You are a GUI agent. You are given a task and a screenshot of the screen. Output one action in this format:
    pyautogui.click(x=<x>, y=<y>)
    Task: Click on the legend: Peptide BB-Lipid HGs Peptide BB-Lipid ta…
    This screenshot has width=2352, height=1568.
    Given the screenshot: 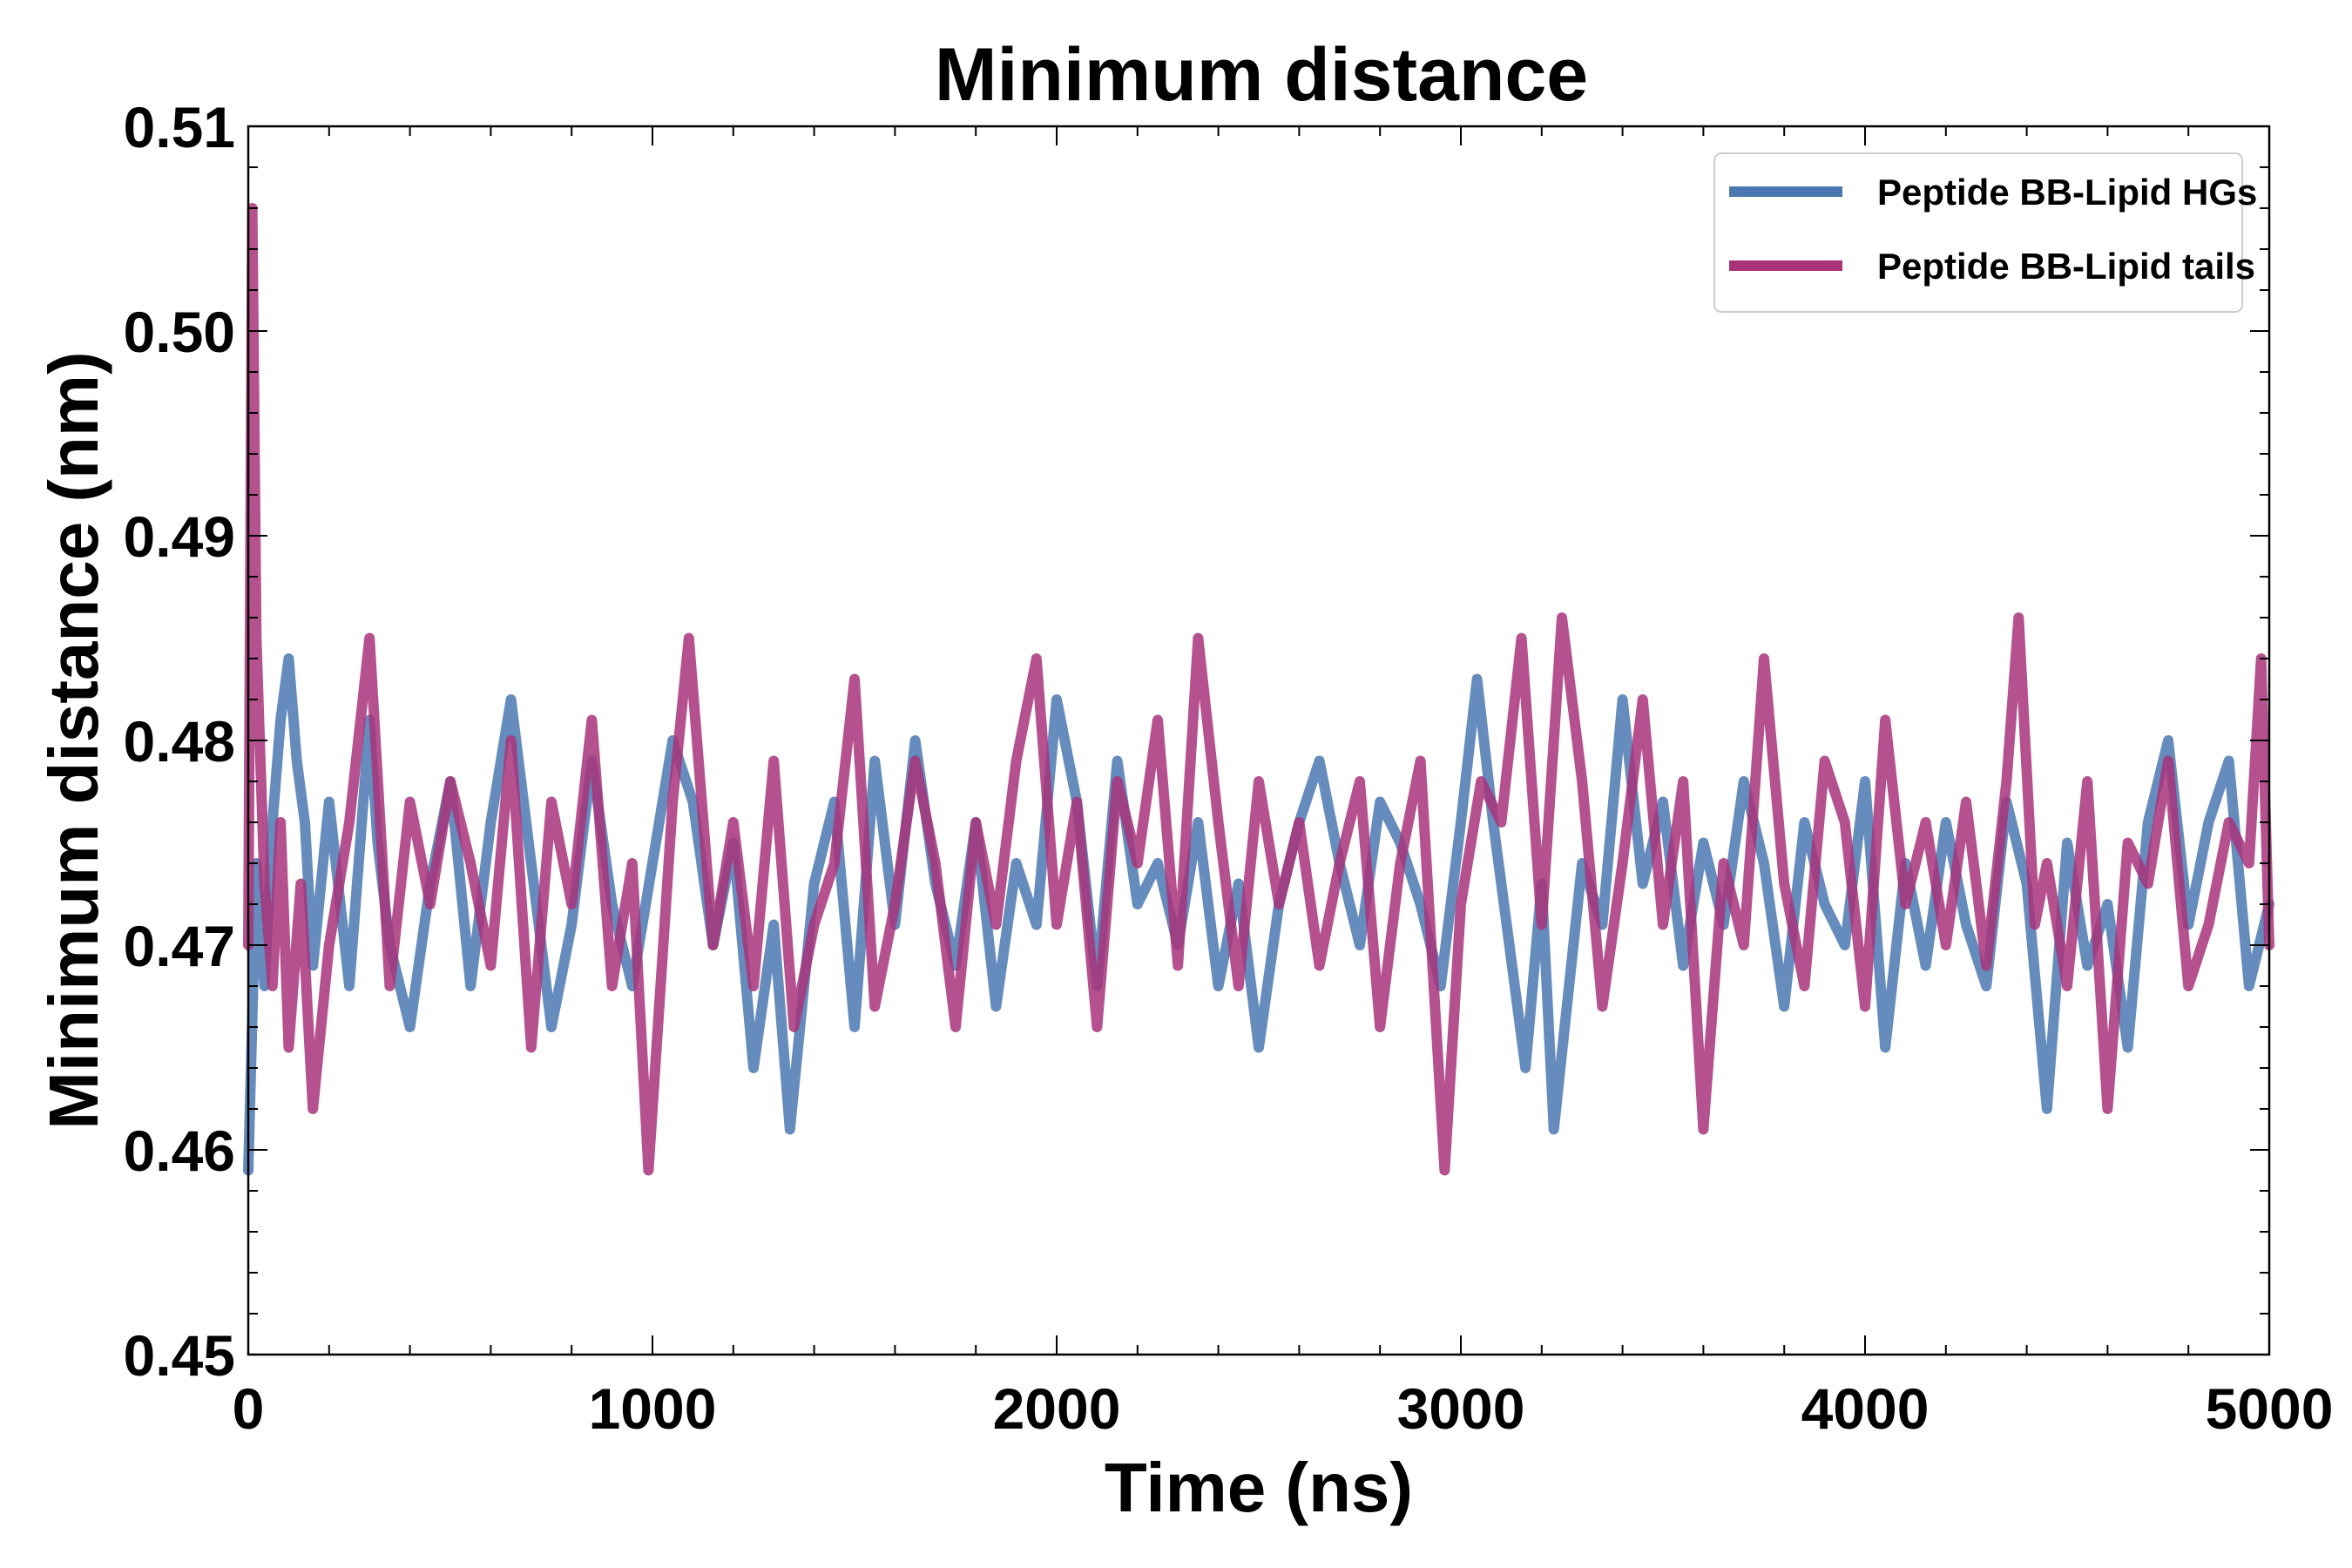 What is the action you would take?
    pyautogui.click(x=1985, y=233)
    